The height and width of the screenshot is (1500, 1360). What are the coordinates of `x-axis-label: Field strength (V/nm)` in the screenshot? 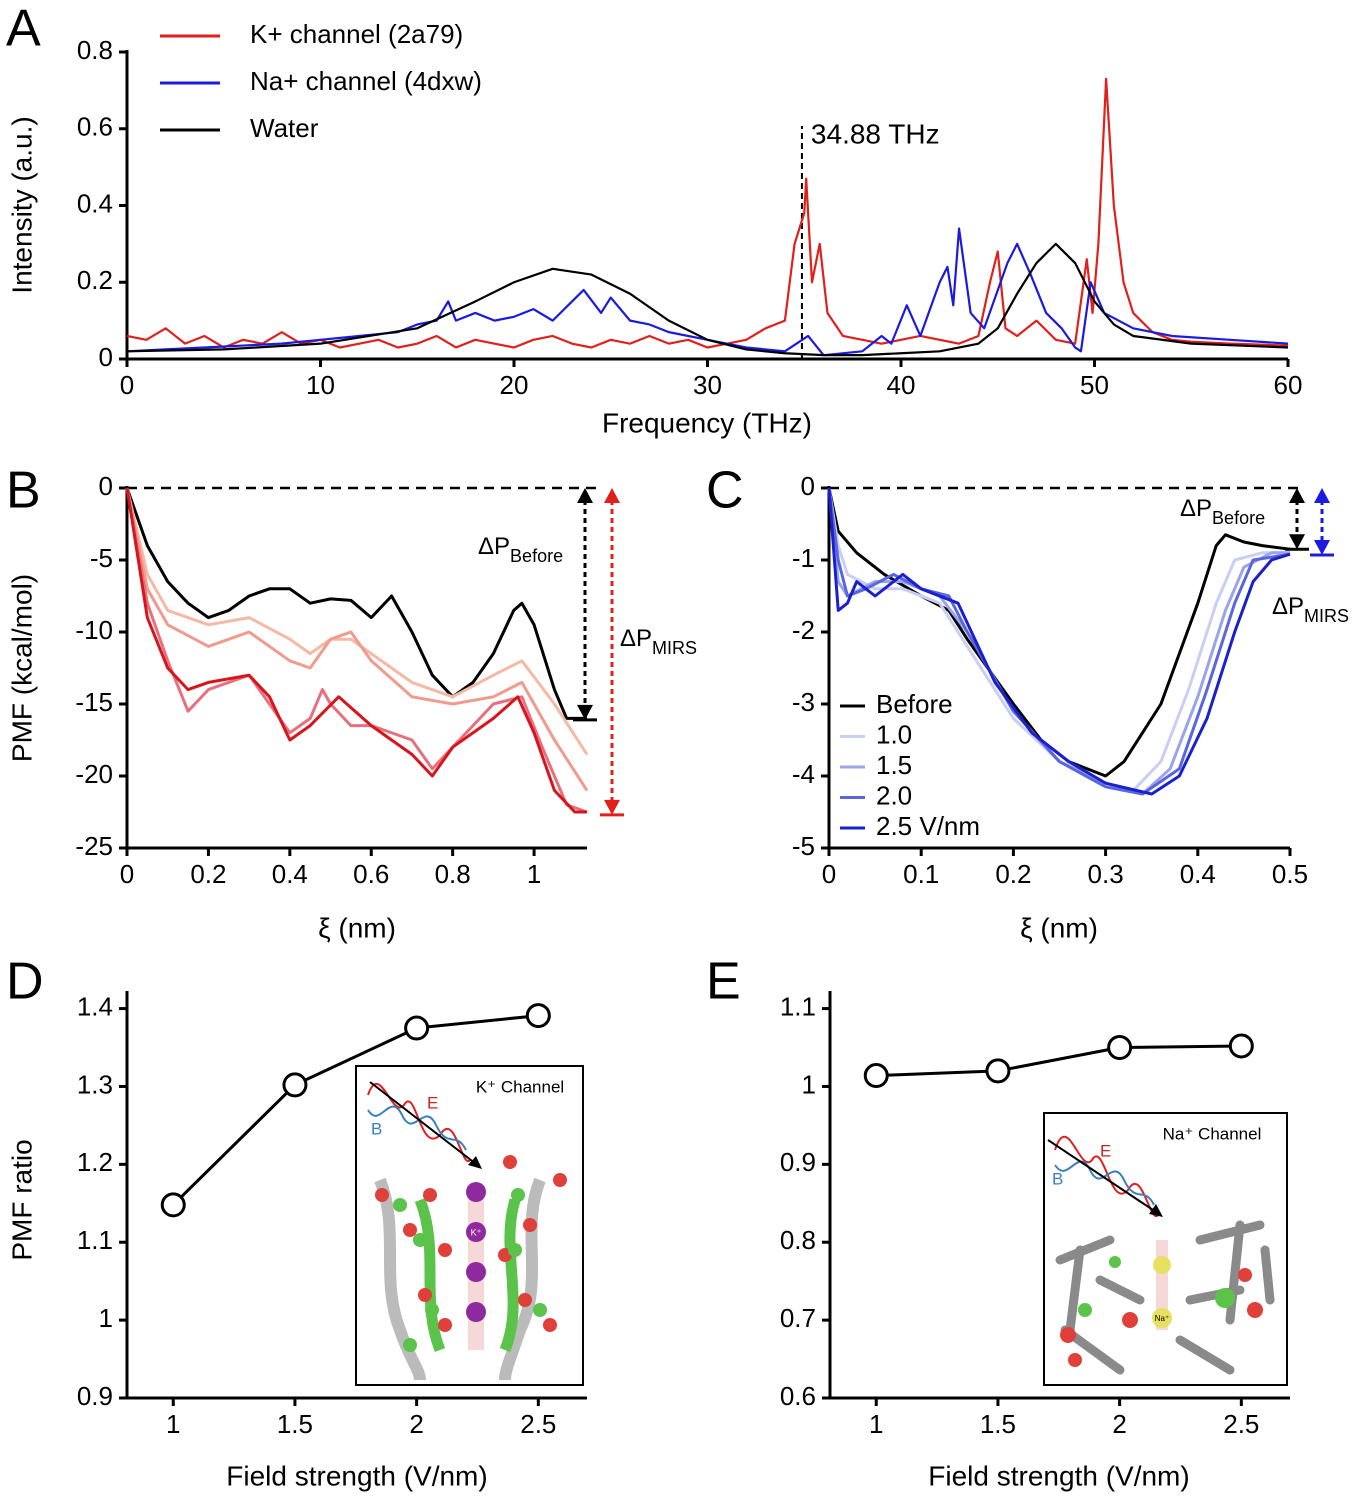 It's located at (356, 1475).